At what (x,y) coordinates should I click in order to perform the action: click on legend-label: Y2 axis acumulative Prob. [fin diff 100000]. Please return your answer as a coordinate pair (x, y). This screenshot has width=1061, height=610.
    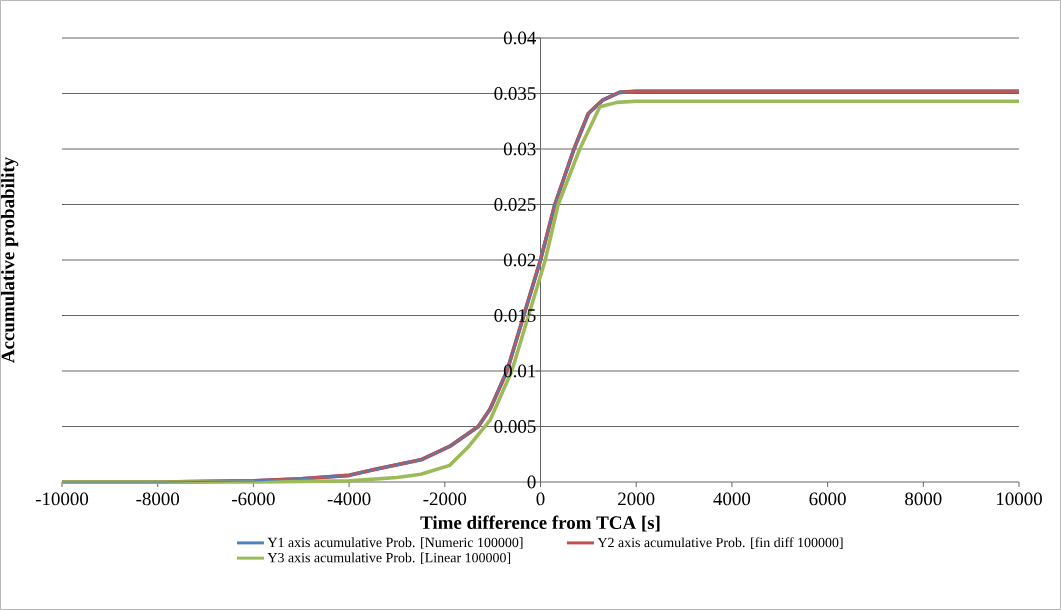
    Looking at the image, I should click on (720, 543).